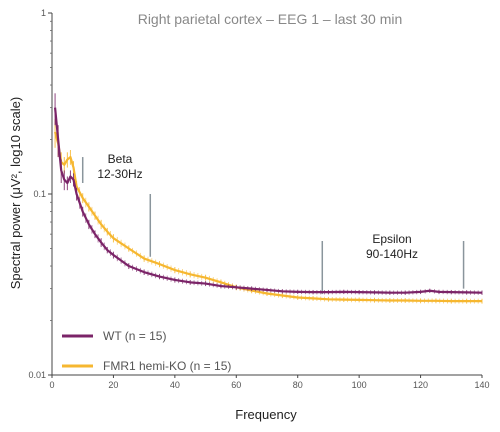 The width and height of the screenshot is (500, 432). What do you see at coordinates (359, 385) in the screenshot?
I see `x-tick-label: 100` at bounding box center [359, 385].